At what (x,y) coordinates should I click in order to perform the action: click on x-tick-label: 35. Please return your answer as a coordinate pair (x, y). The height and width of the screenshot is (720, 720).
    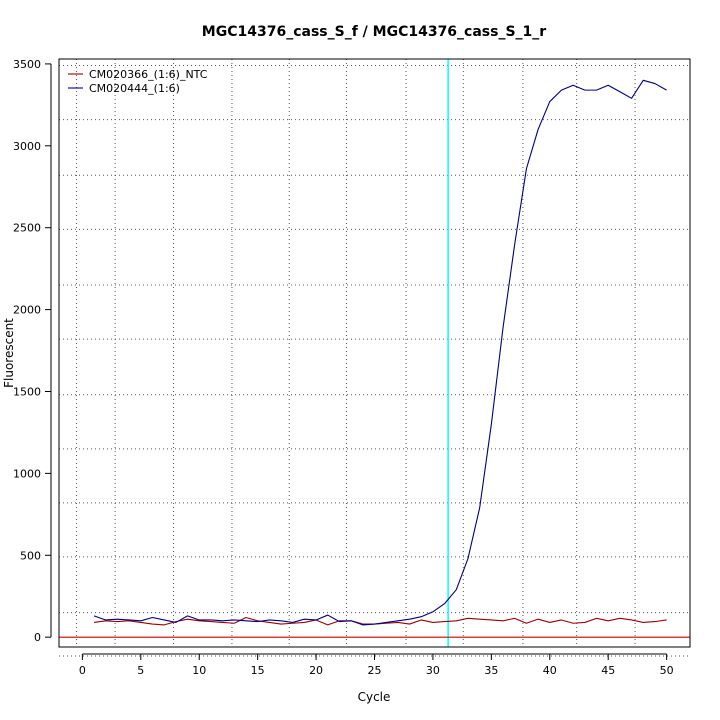
    Looking at the image, I should click on (491, 670).